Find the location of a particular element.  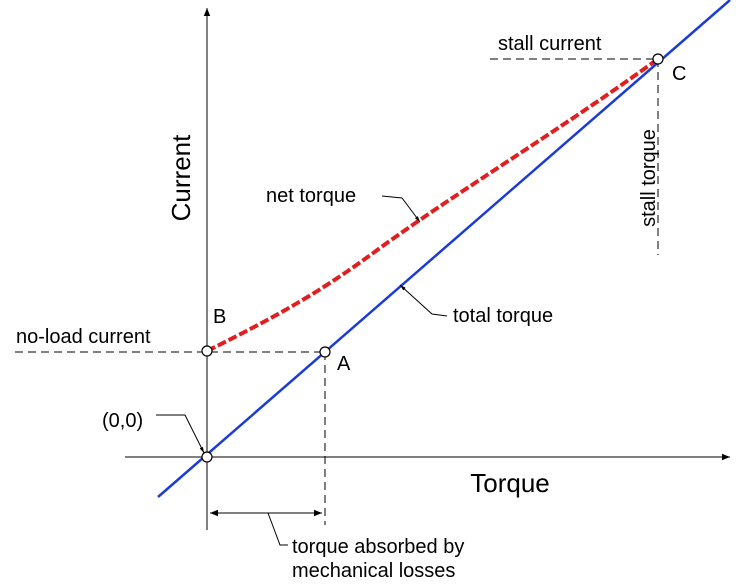

point-c is located at coordinates (658, 59).